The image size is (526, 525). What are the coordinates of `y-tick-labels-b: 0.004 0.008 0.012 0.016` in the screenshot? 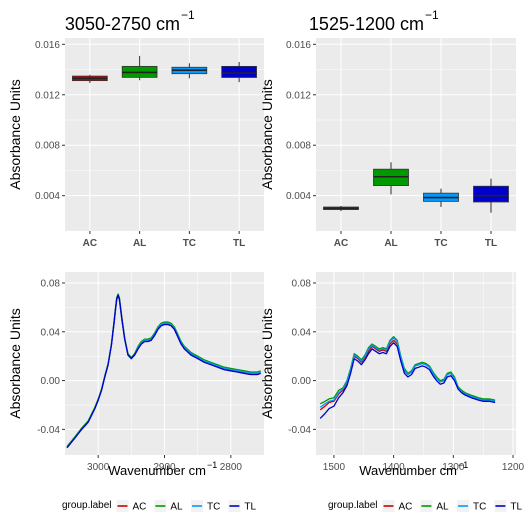 It's located at (301, 121).